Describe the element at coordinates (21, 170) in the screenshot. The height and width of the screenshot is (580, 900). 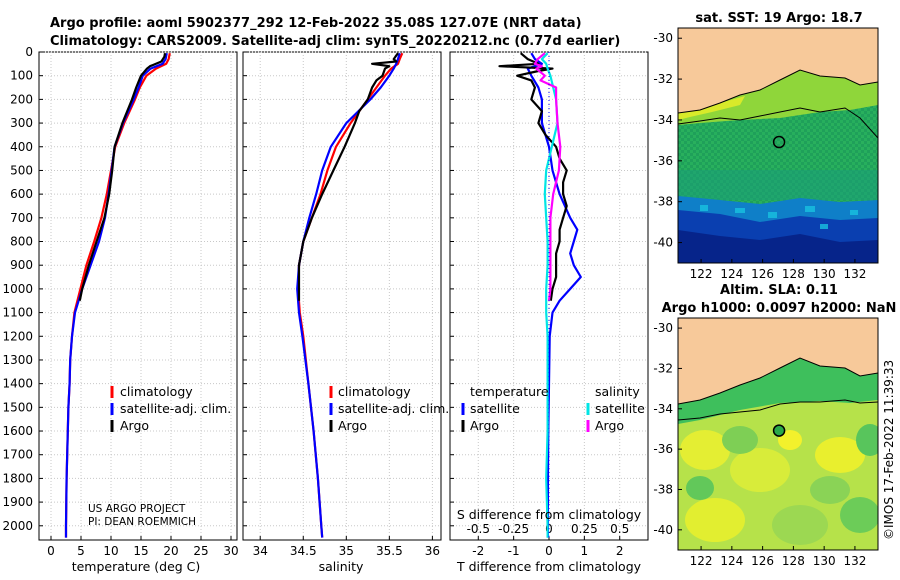
I see `depth-tick-label: 500` at that location.